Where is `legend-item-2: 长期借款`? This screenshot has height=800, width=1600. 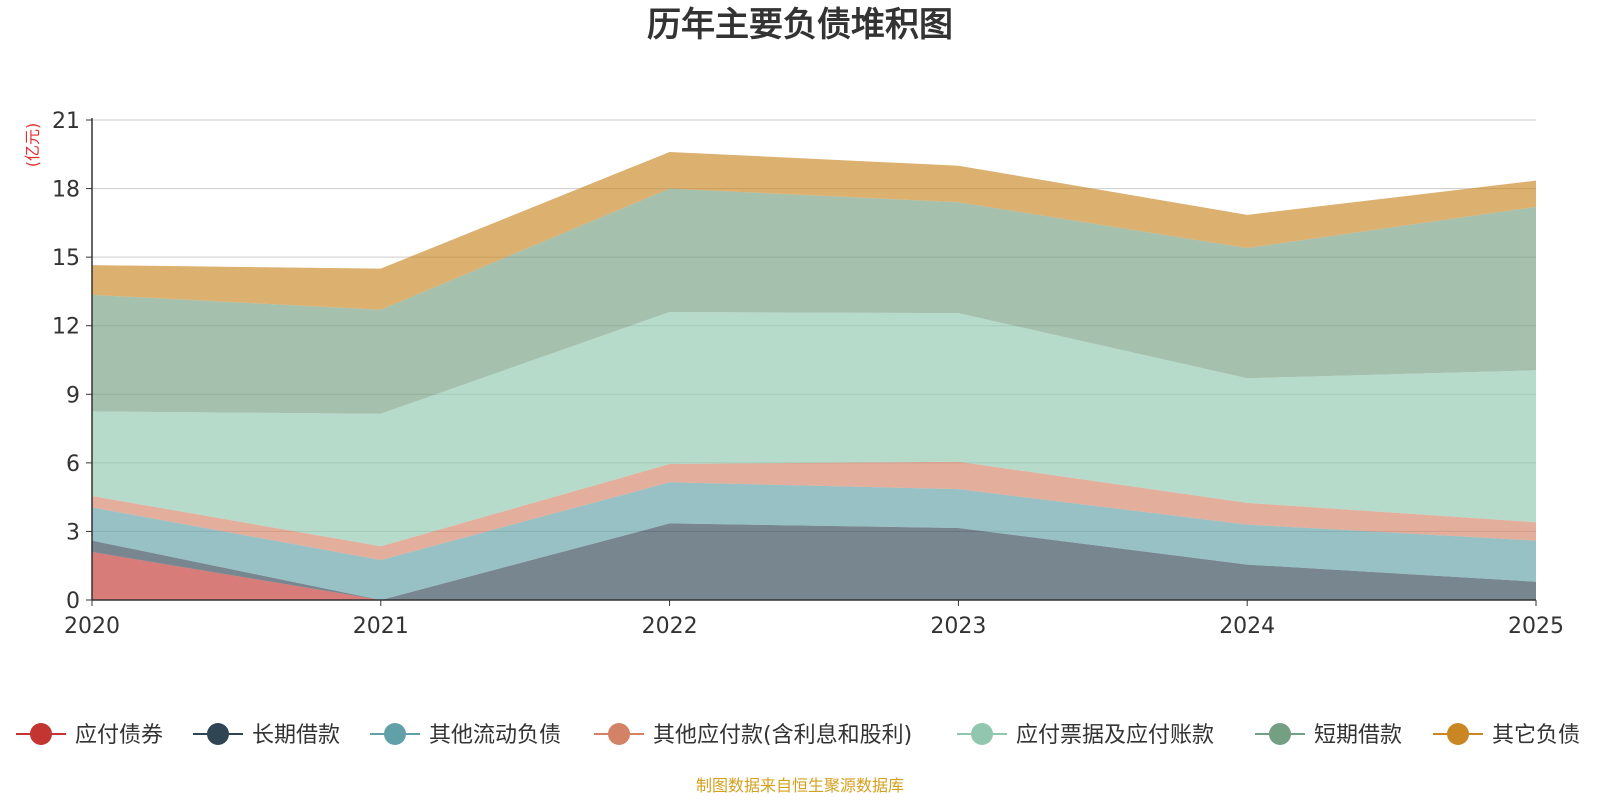
legend-item-2: 长期借款 is located at coordinates (266, 735).